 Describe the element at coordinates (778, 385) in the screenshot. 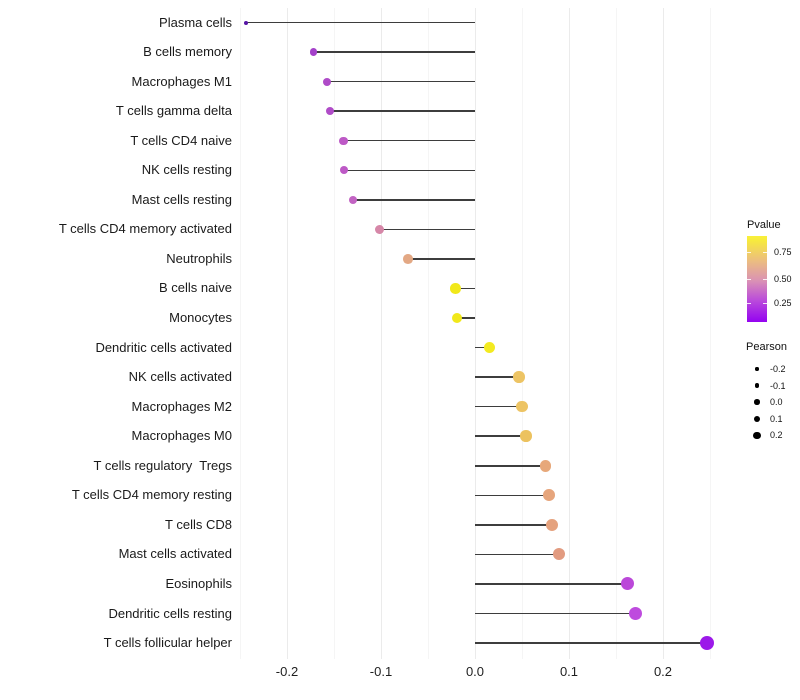

I see `pearson-size-label: -0.1` at that location.